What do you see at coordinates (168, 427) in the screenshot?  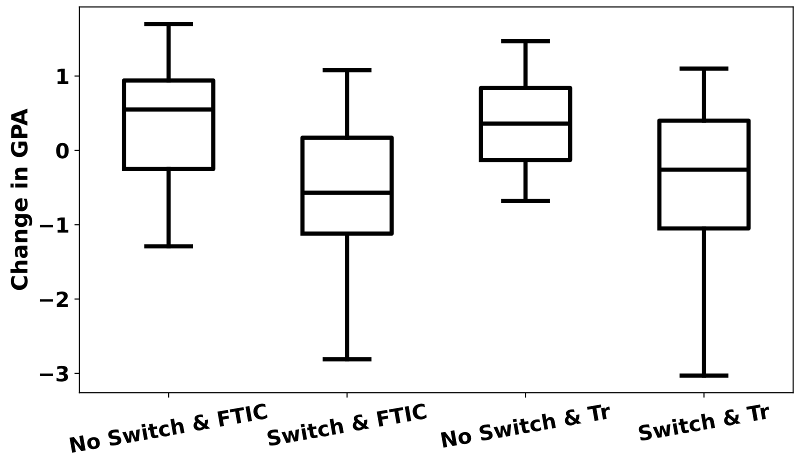 I see `x-tick-label: No Switch & FTIC` at bounding box center [168, 427].